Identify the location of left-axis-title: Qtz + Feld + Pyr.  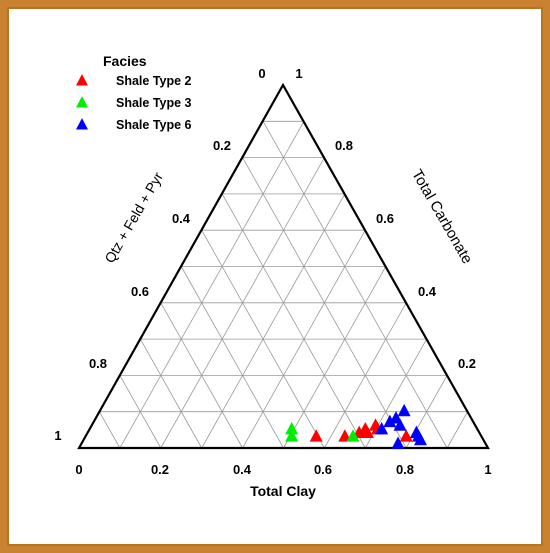
(133, 217).